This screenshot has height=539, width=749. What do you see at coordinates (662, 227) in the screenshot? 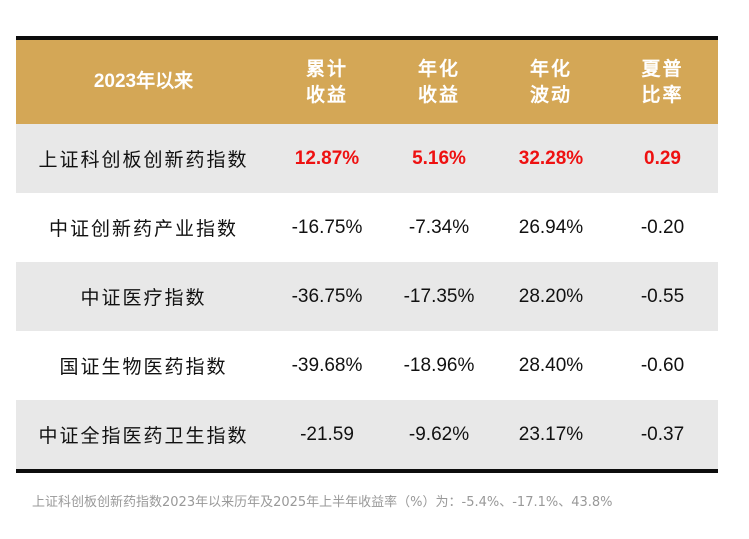
I see `sharpe-ratio-value: -0.20` at bounding box center [662, 227].